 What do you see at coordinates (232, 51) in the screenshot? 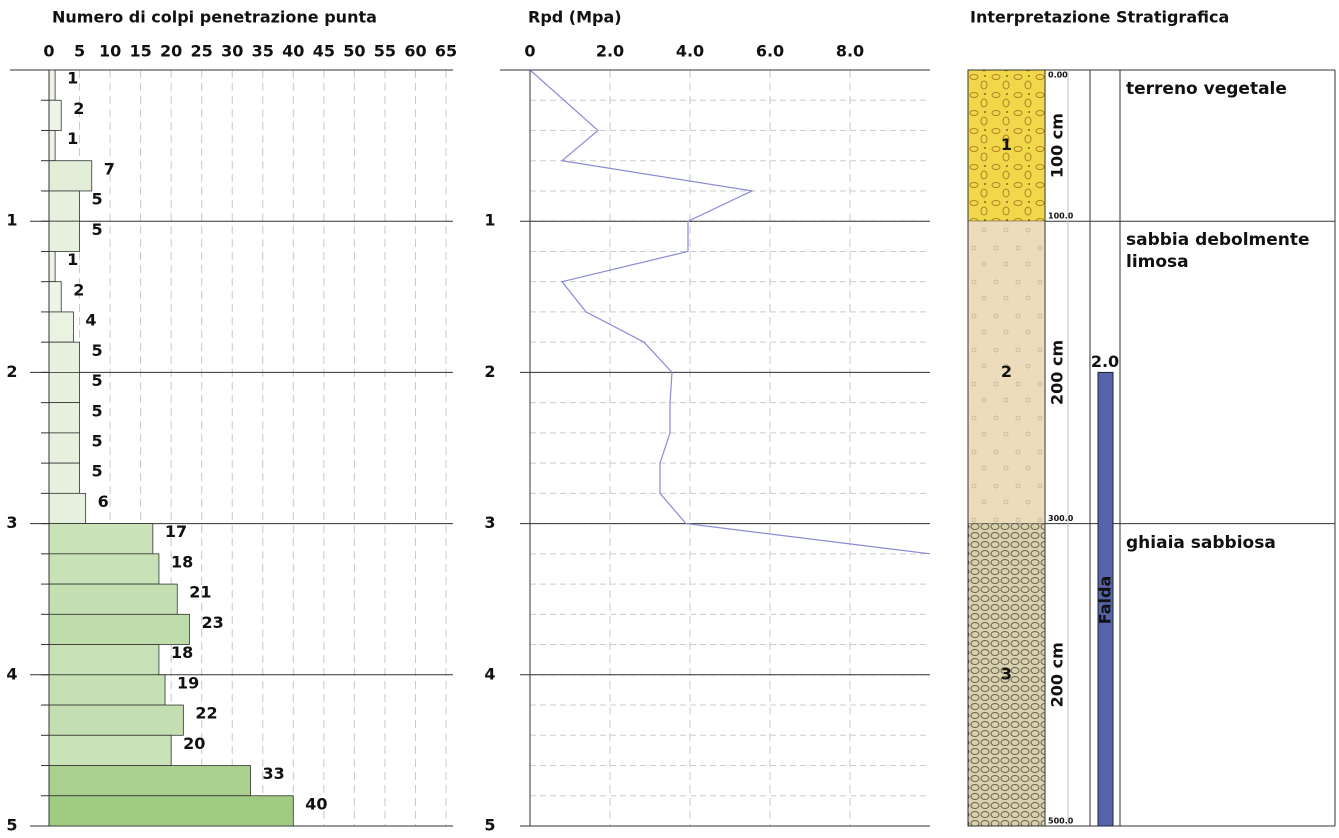
I see `x-tick-label: 30` at bounding box center [232, 51].